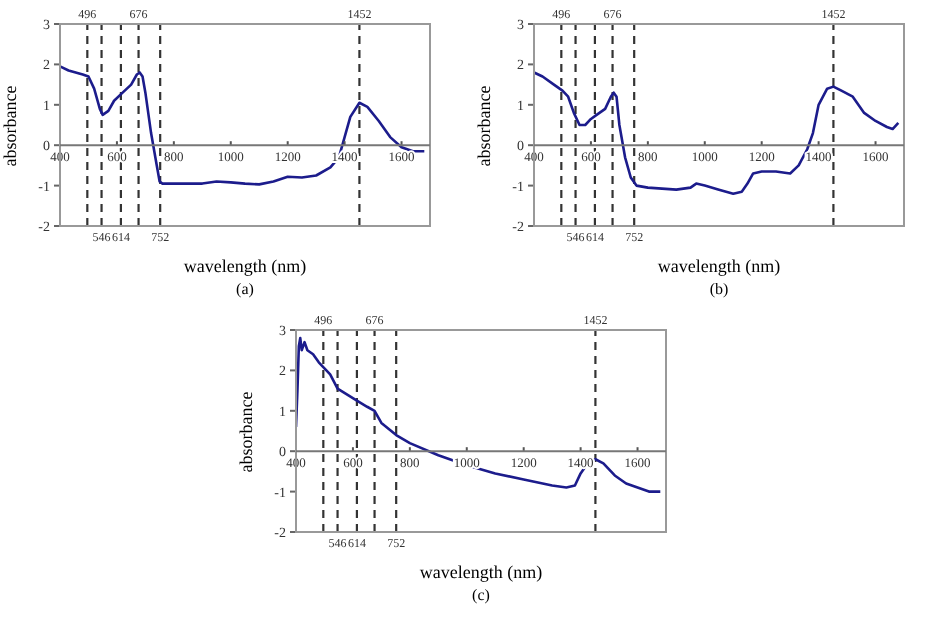  I want to click on text: (a), so click(245, 289).